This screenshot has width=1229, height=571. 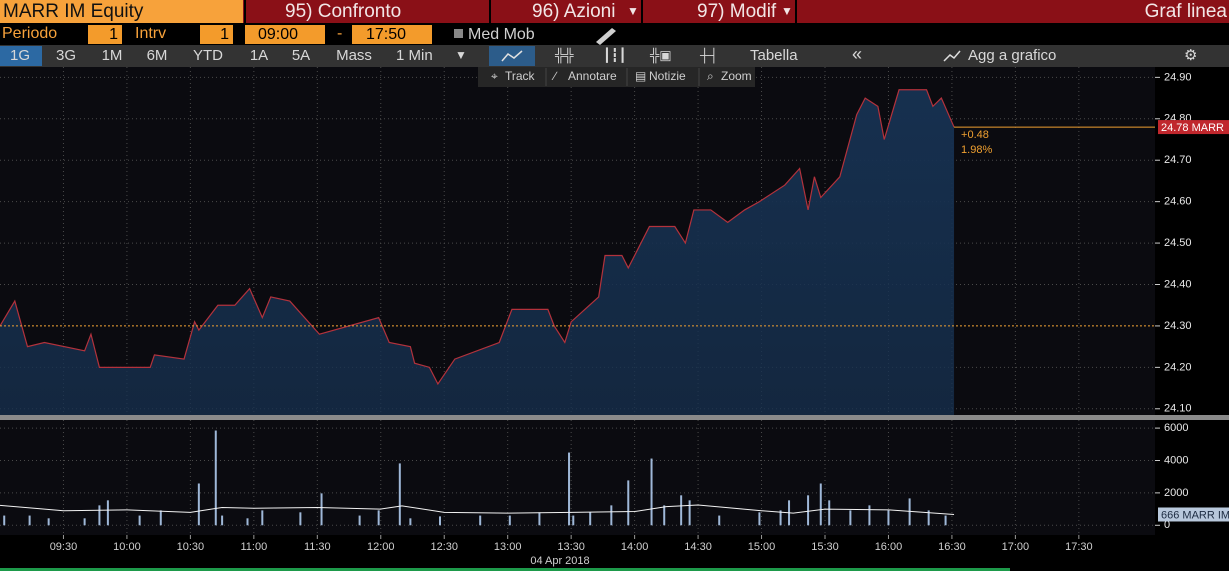 What do you see at coordinates (354, 55) in the screenshot?
I see `range-button: Mass` at bounding box center [354, 55].